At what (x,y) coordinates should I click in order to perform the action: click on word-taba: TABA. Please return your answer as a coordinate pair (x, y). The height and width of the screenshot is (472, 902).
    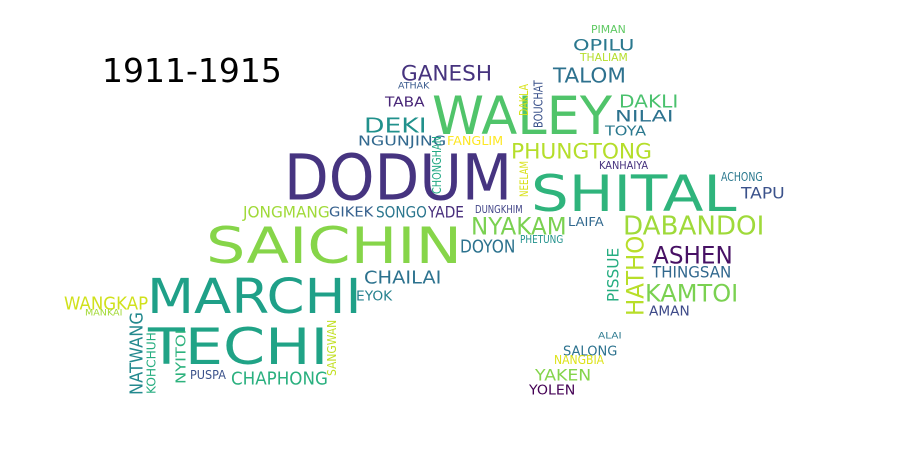
    Looking at the image, I should click on (405, 101).